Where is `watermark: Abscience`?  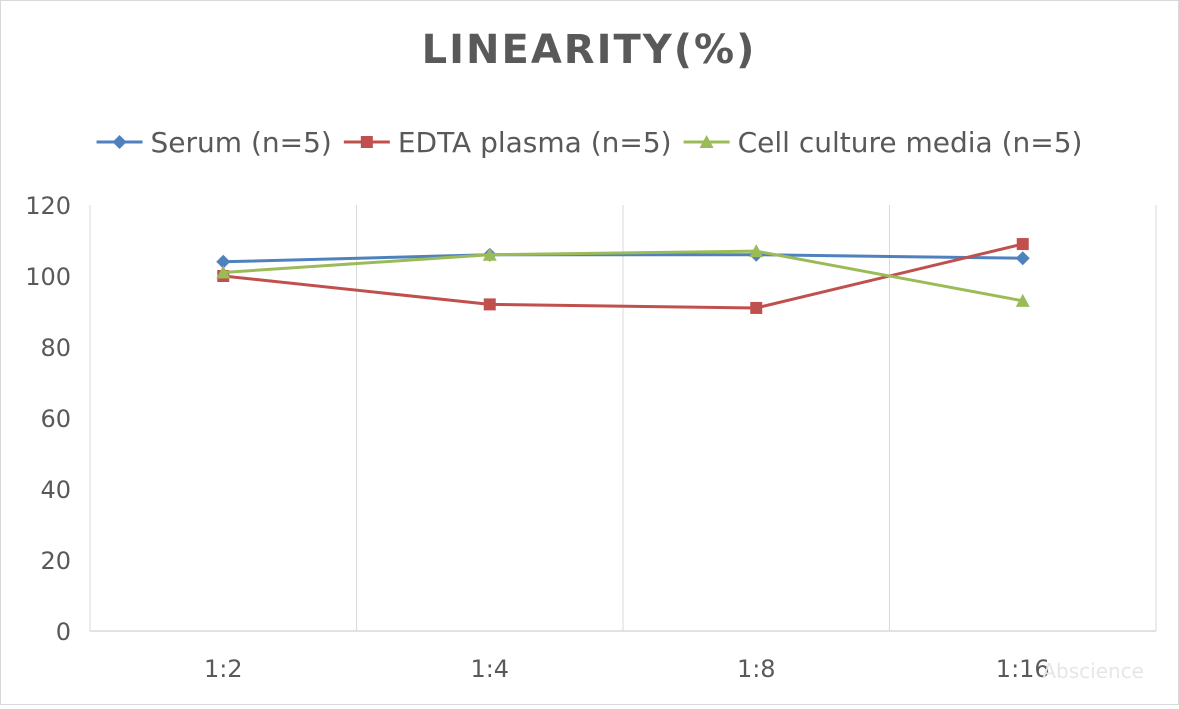 watermark: Abscience is located at coordinates (1093, 671).